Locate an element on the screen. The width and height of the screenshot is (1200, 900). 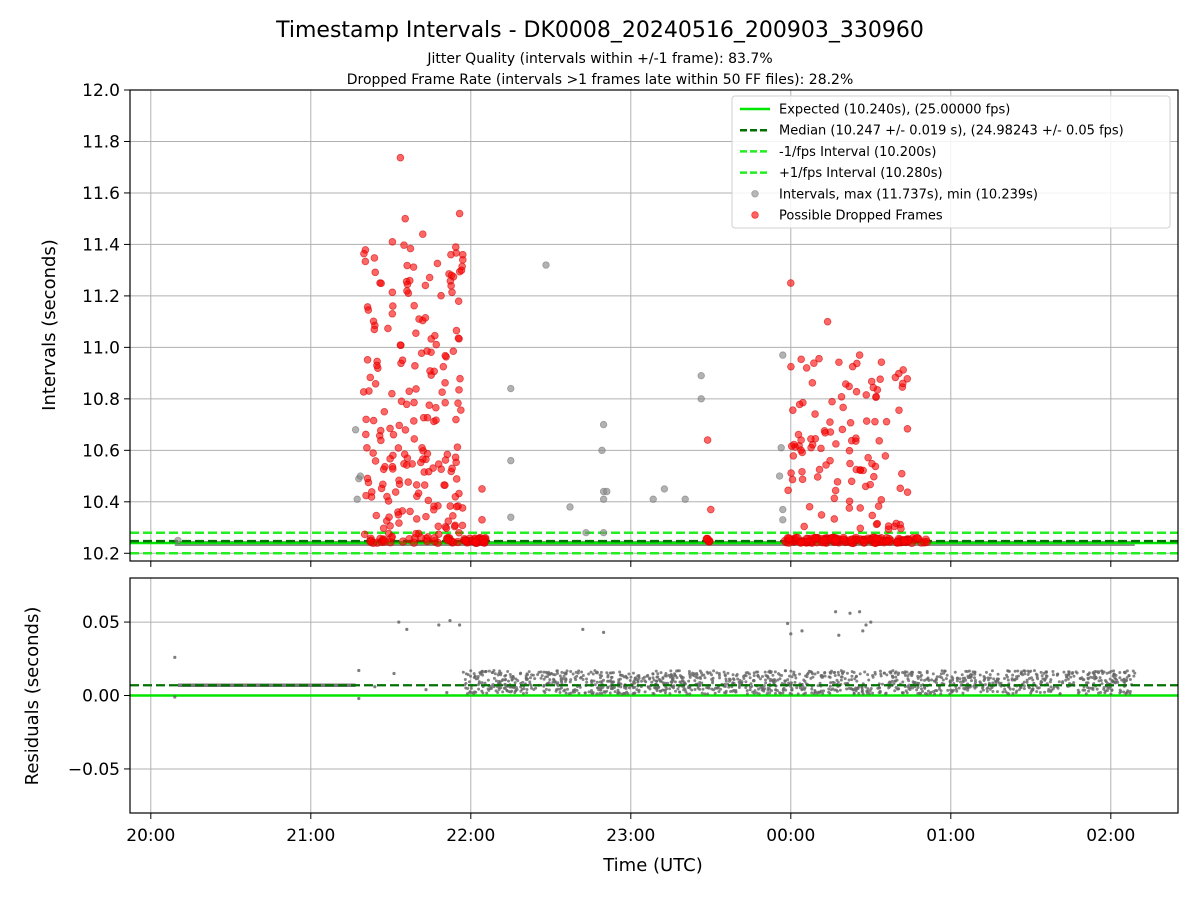
top-y-tick-label: 11.8 is located at coordinates (101, 142).